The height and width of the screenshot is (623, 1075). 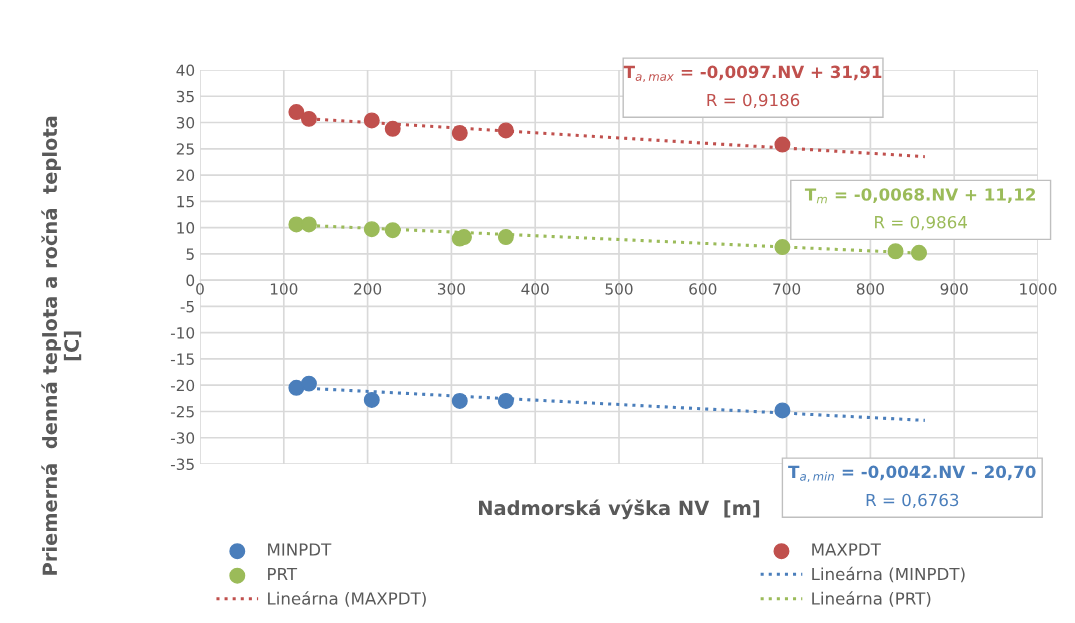 I want to click on text: T$_{a,min}$ = -0,0042.NV - 20,70, so click(x=912, y=473).